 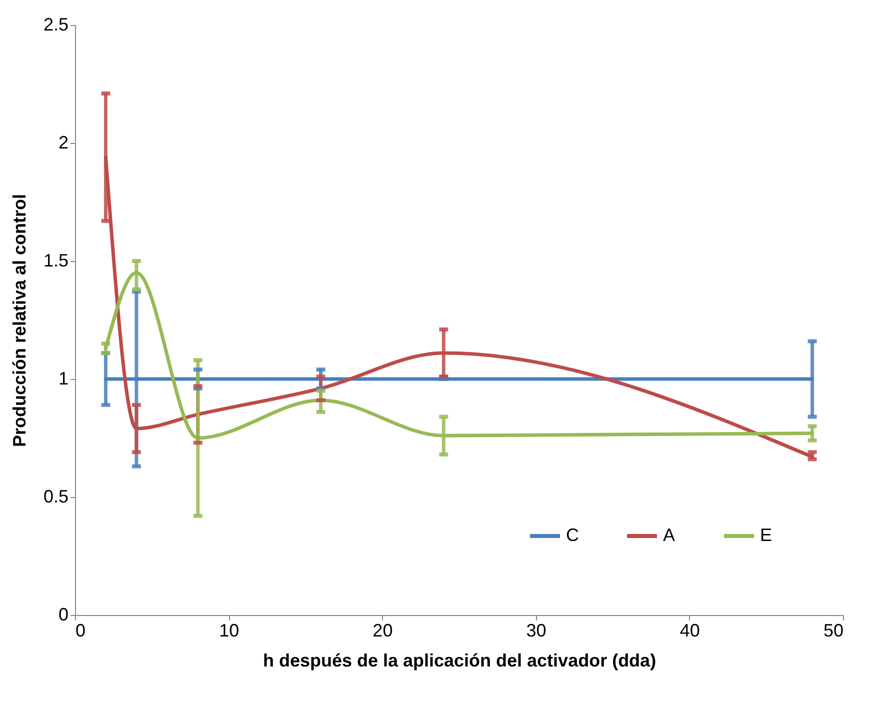 I want to click on y-tick-label: 1, so click(x=63, y=378).